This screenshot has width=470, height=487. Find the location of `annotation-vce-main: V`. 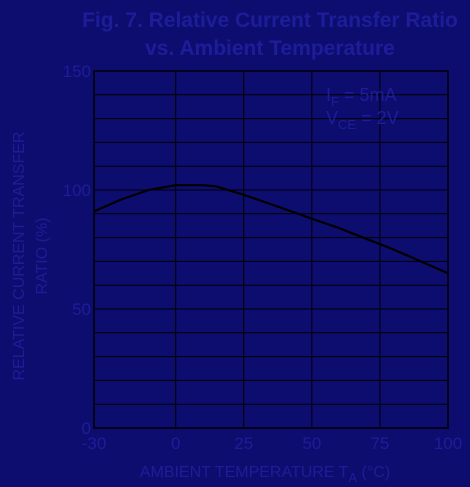

annotation-vce-main: V is located at coordinates (332, 118).